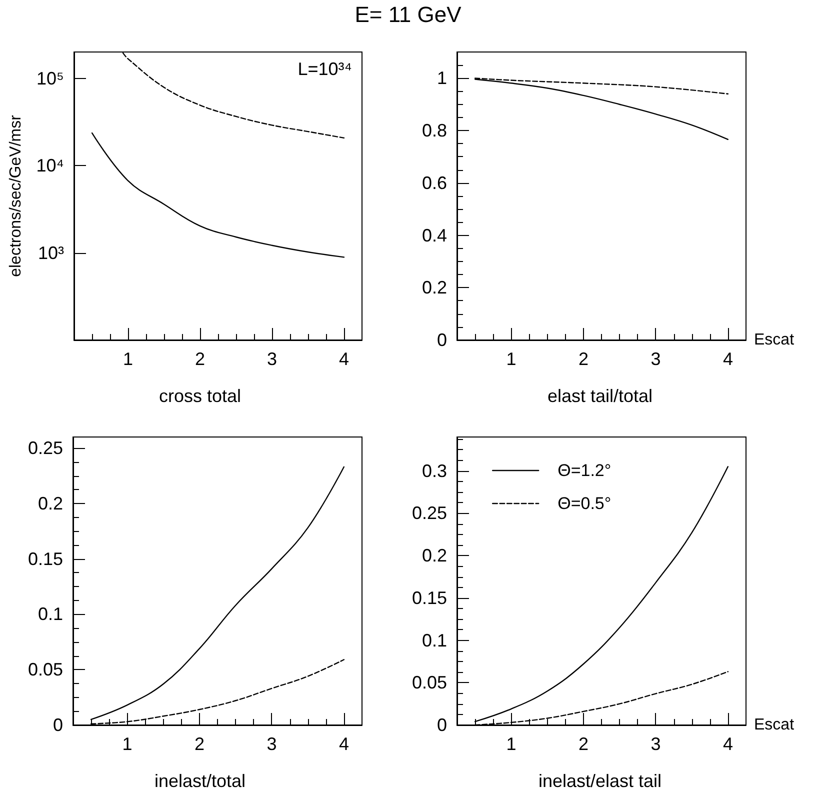 The width and height of the screenshot is (816, 808). I want to click on legend-label: Θ=0.5°, so click(585, 503).